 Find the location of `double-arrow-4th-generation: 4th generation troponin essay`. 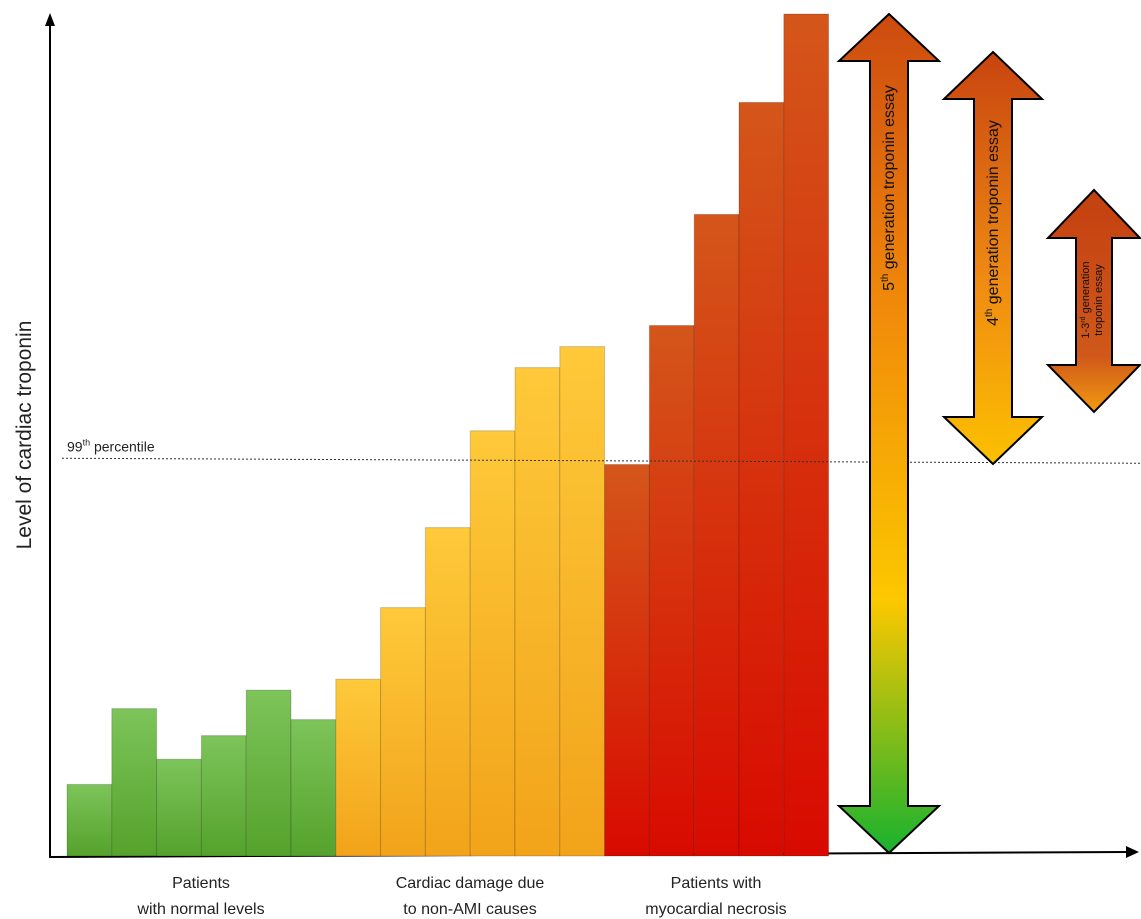

double-arrow-4th-generation: 4th generation troponin essay is located at coordinates (993, 258).